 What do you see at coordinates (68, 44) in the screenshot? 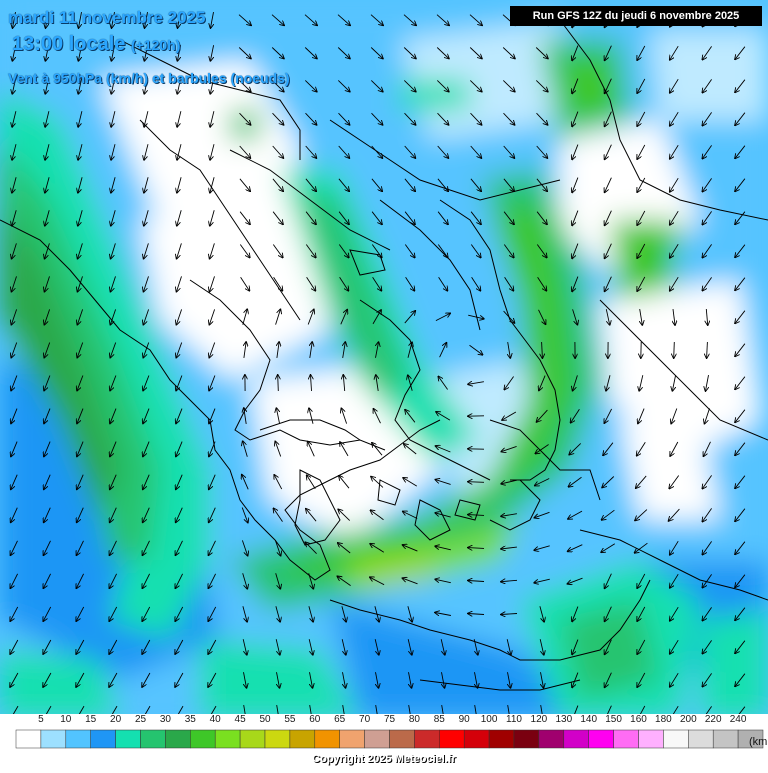
I see `map-time-value: 13:00 locale` at bounding box center [68, 44].